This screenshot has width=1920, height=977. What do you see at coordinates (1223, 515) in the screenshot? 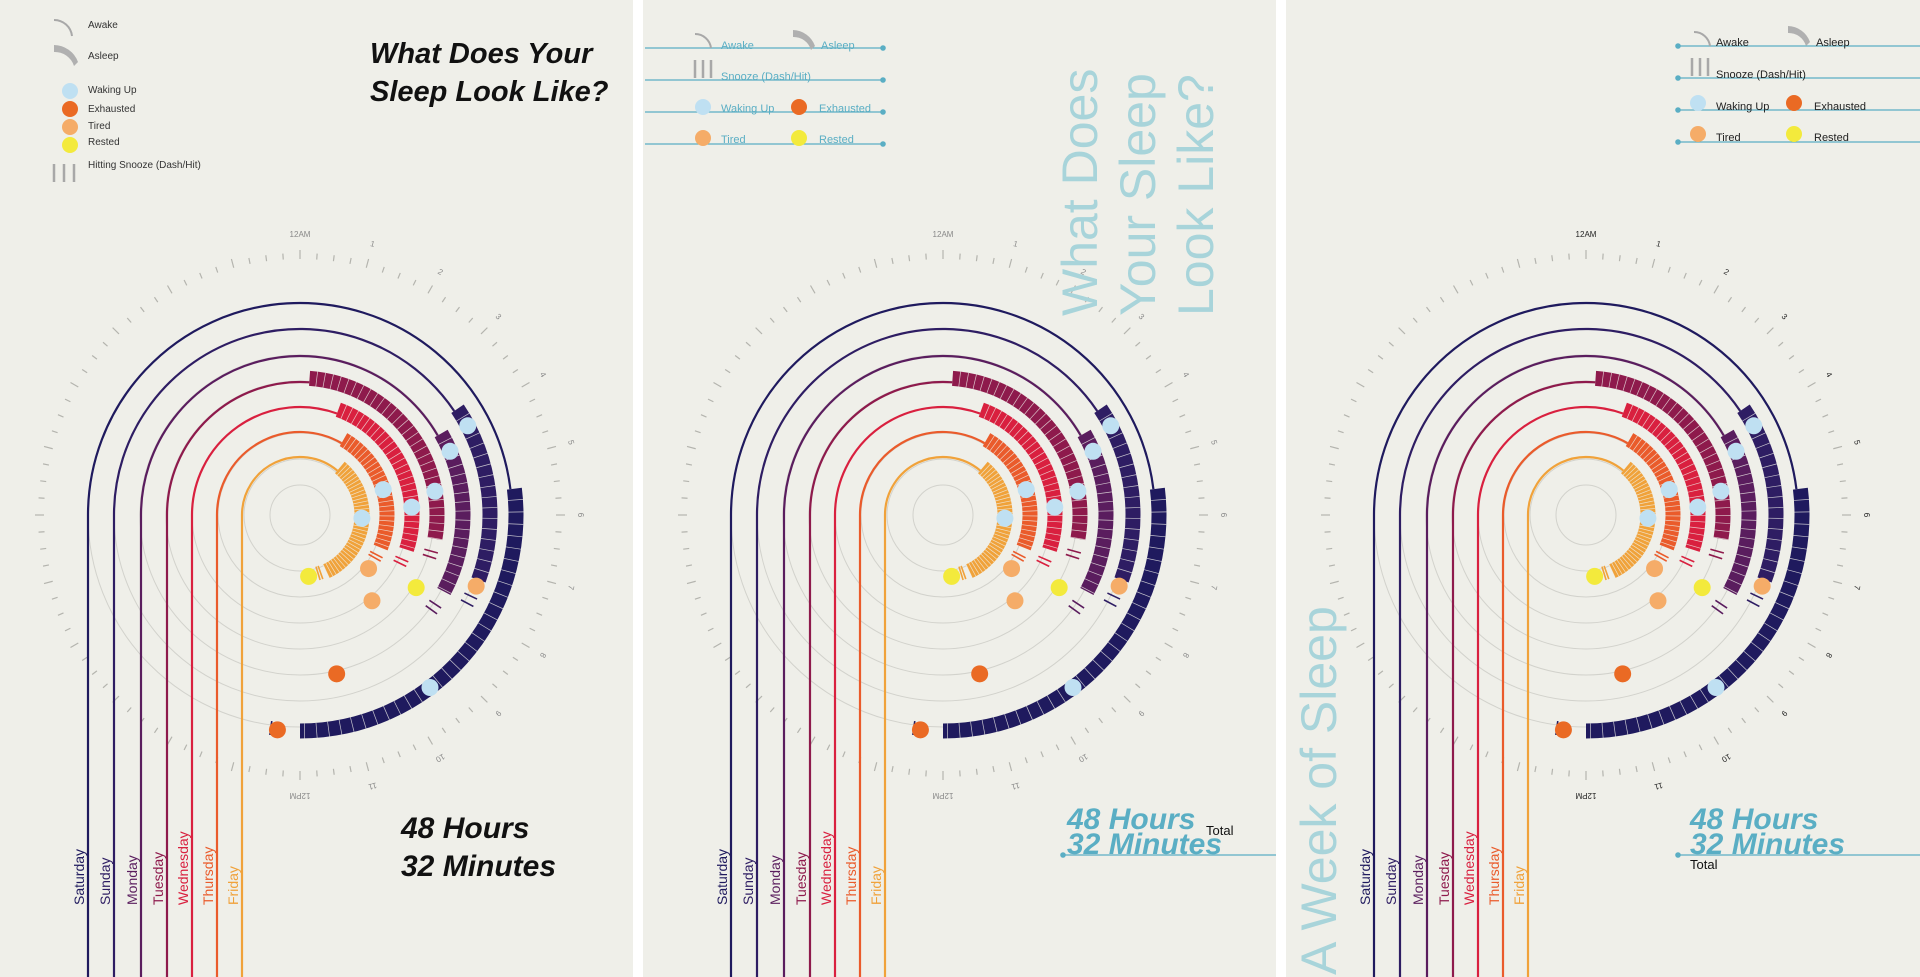
I see `hour-tick-label: 6` at bounding box center [1223, 515].